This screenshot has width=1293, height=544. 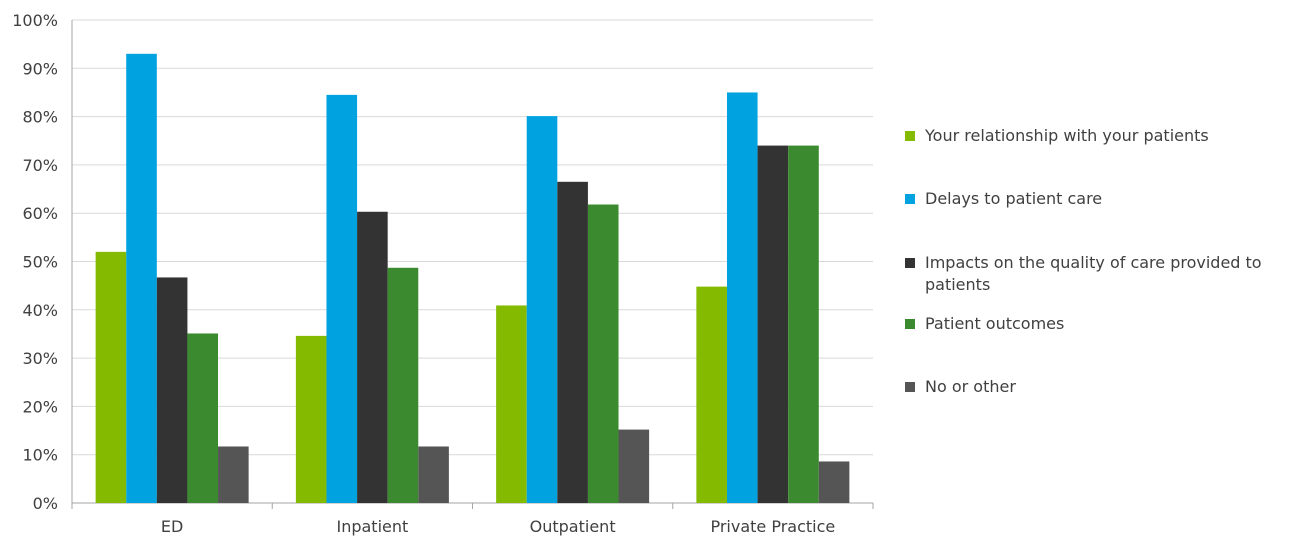 I want to click on legend-item: No or other, so click(x=1095, y=387).